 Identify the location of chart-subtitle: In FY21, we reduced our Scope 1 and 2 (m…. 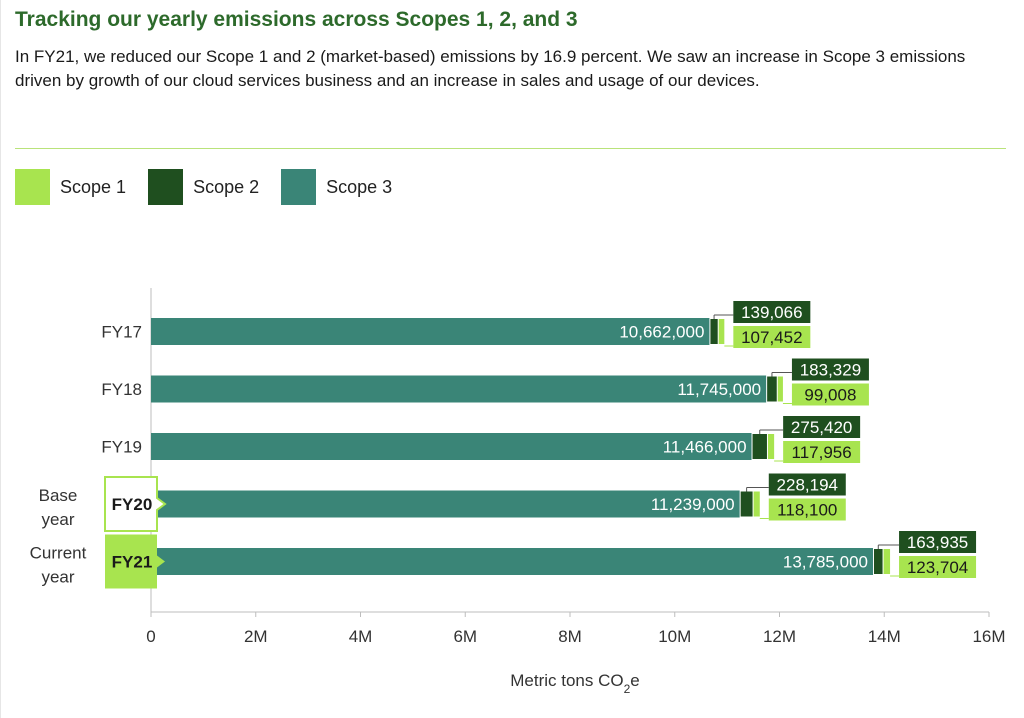
(490, 68).